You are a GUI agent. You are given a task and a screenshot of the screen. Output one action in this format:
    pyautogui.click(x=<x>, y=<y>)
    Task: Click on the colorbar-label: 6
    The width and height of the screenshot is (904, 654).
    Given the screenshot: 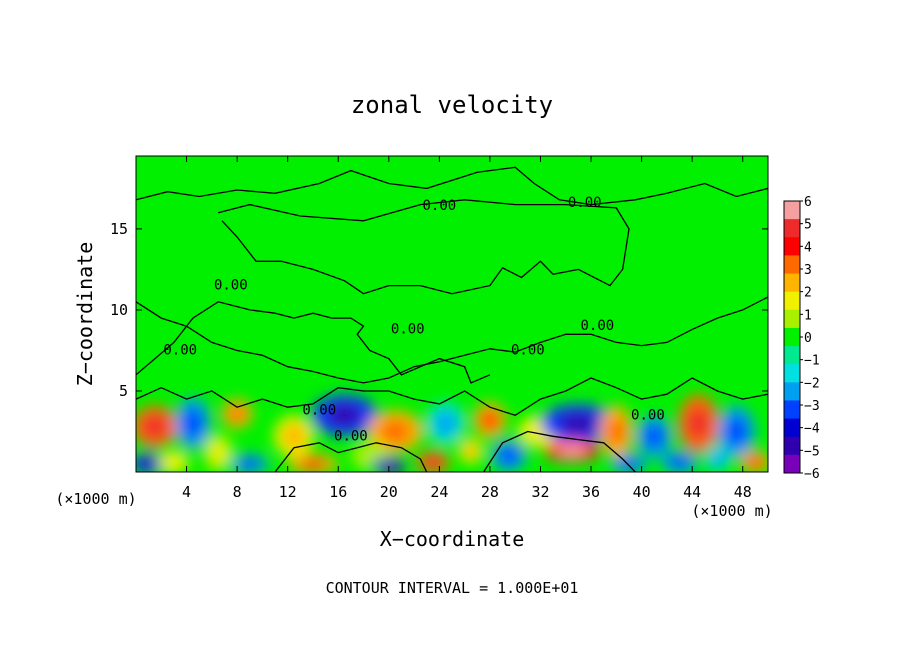 What is the action you would take?
    pyautogui.click(x=808, y=202)
    